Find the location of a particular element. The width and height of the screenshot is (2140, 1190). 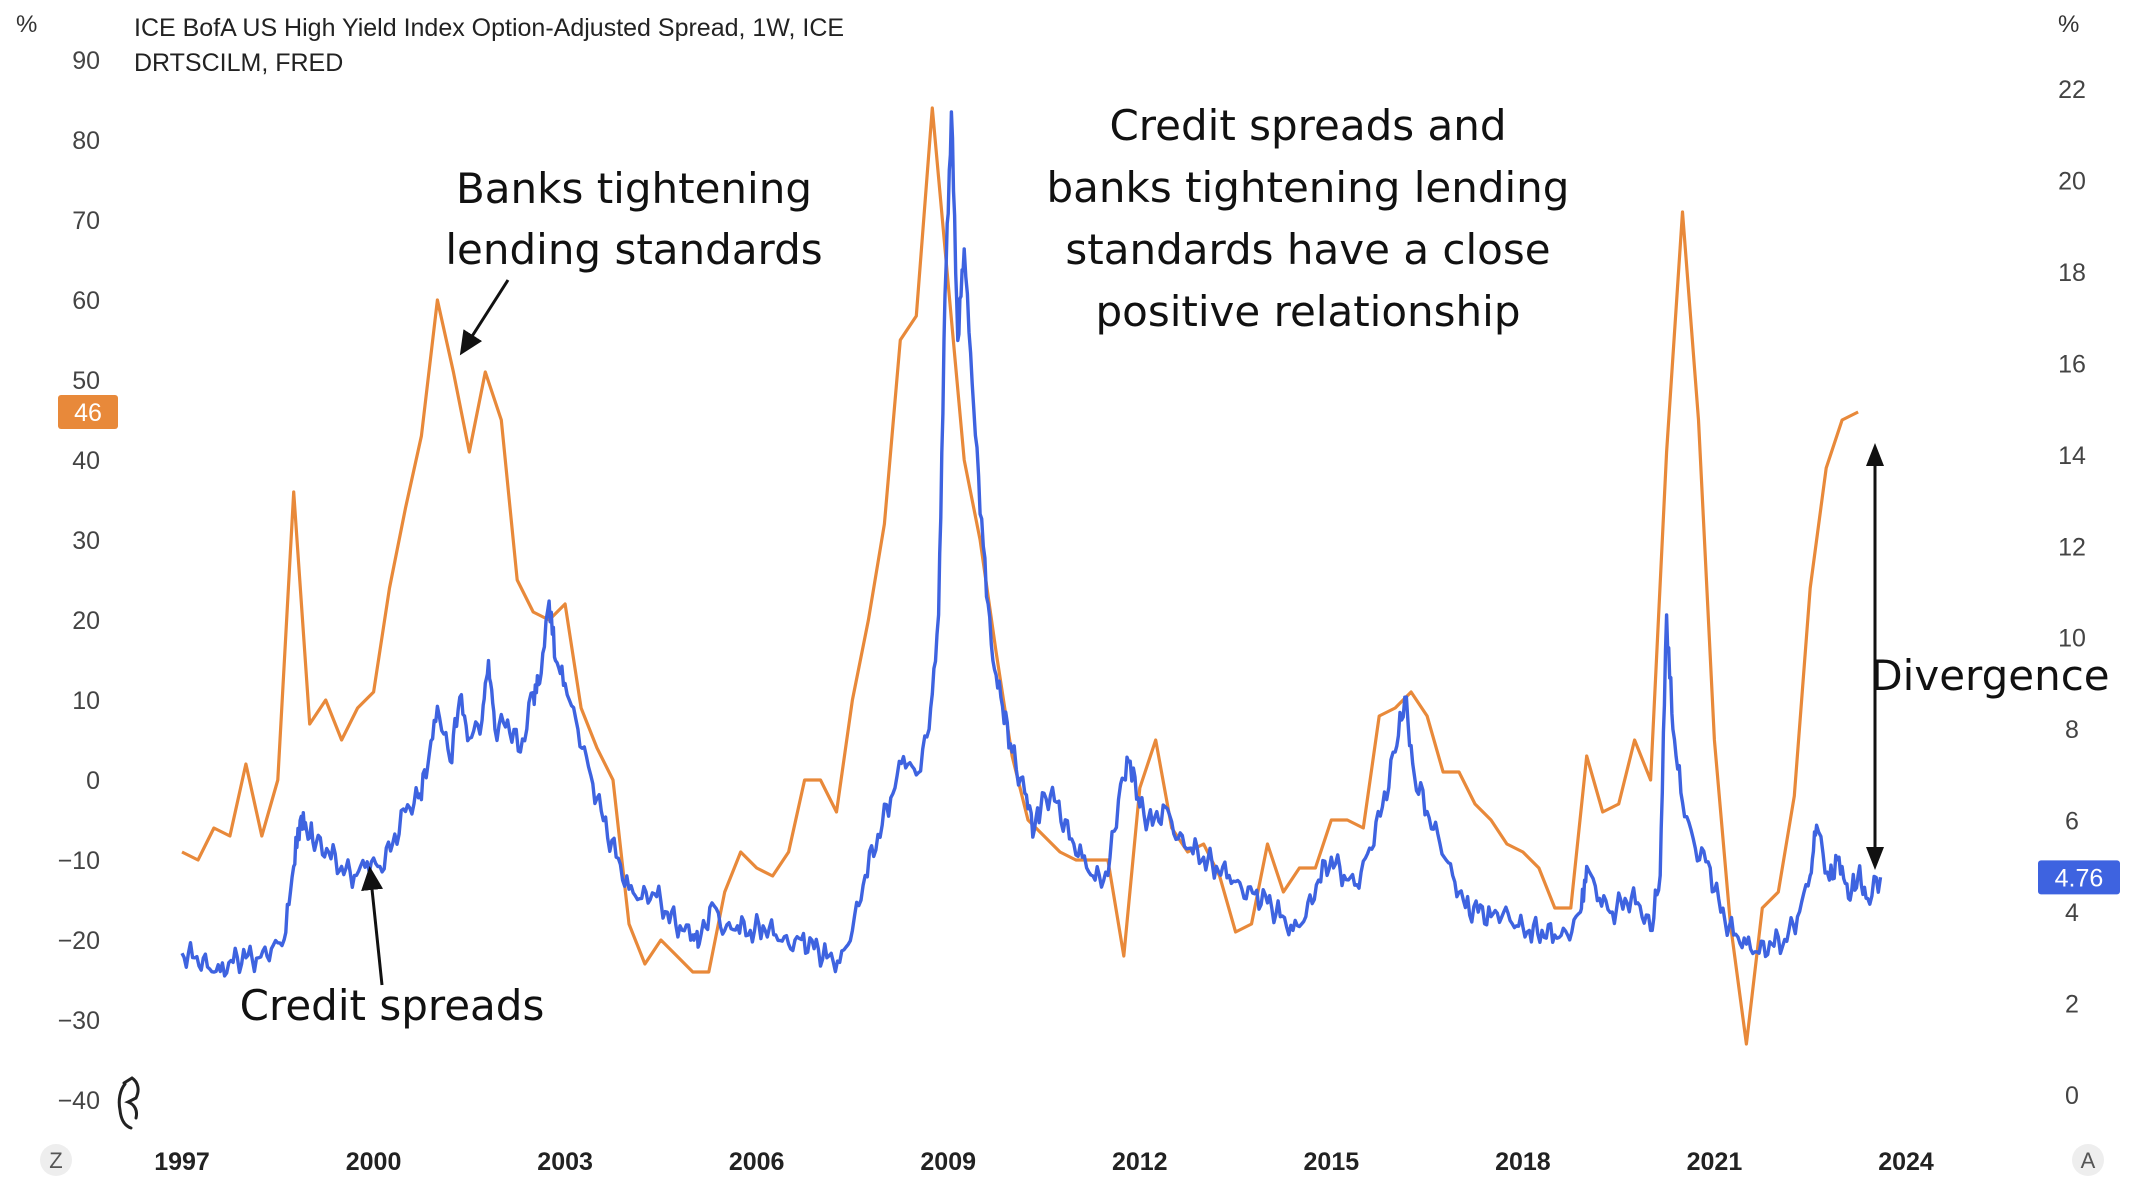

divergence-annotation: Divergence is located at coordinates (1988, 656).